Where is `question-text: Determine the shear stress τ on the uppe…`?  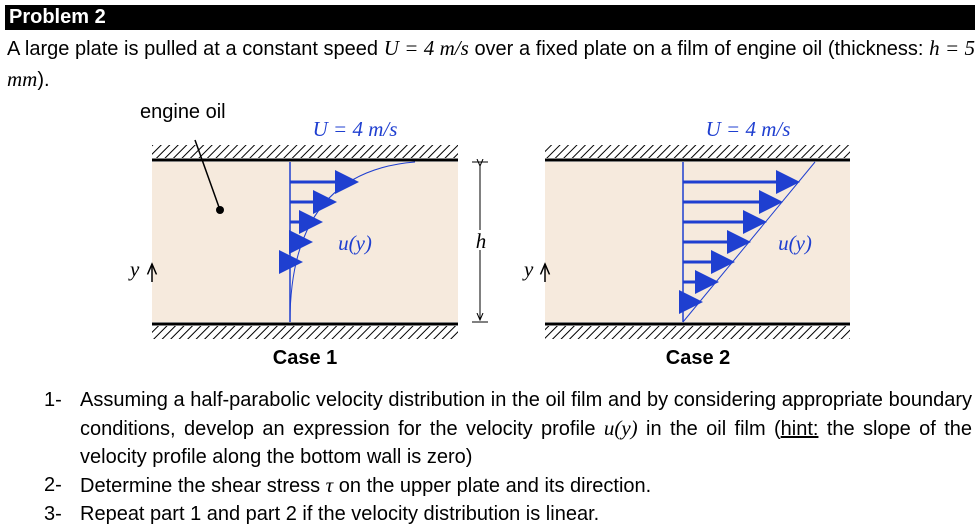
question-text: Determine the shear stress τ on the uppe… is located at coordinates (526, 485).